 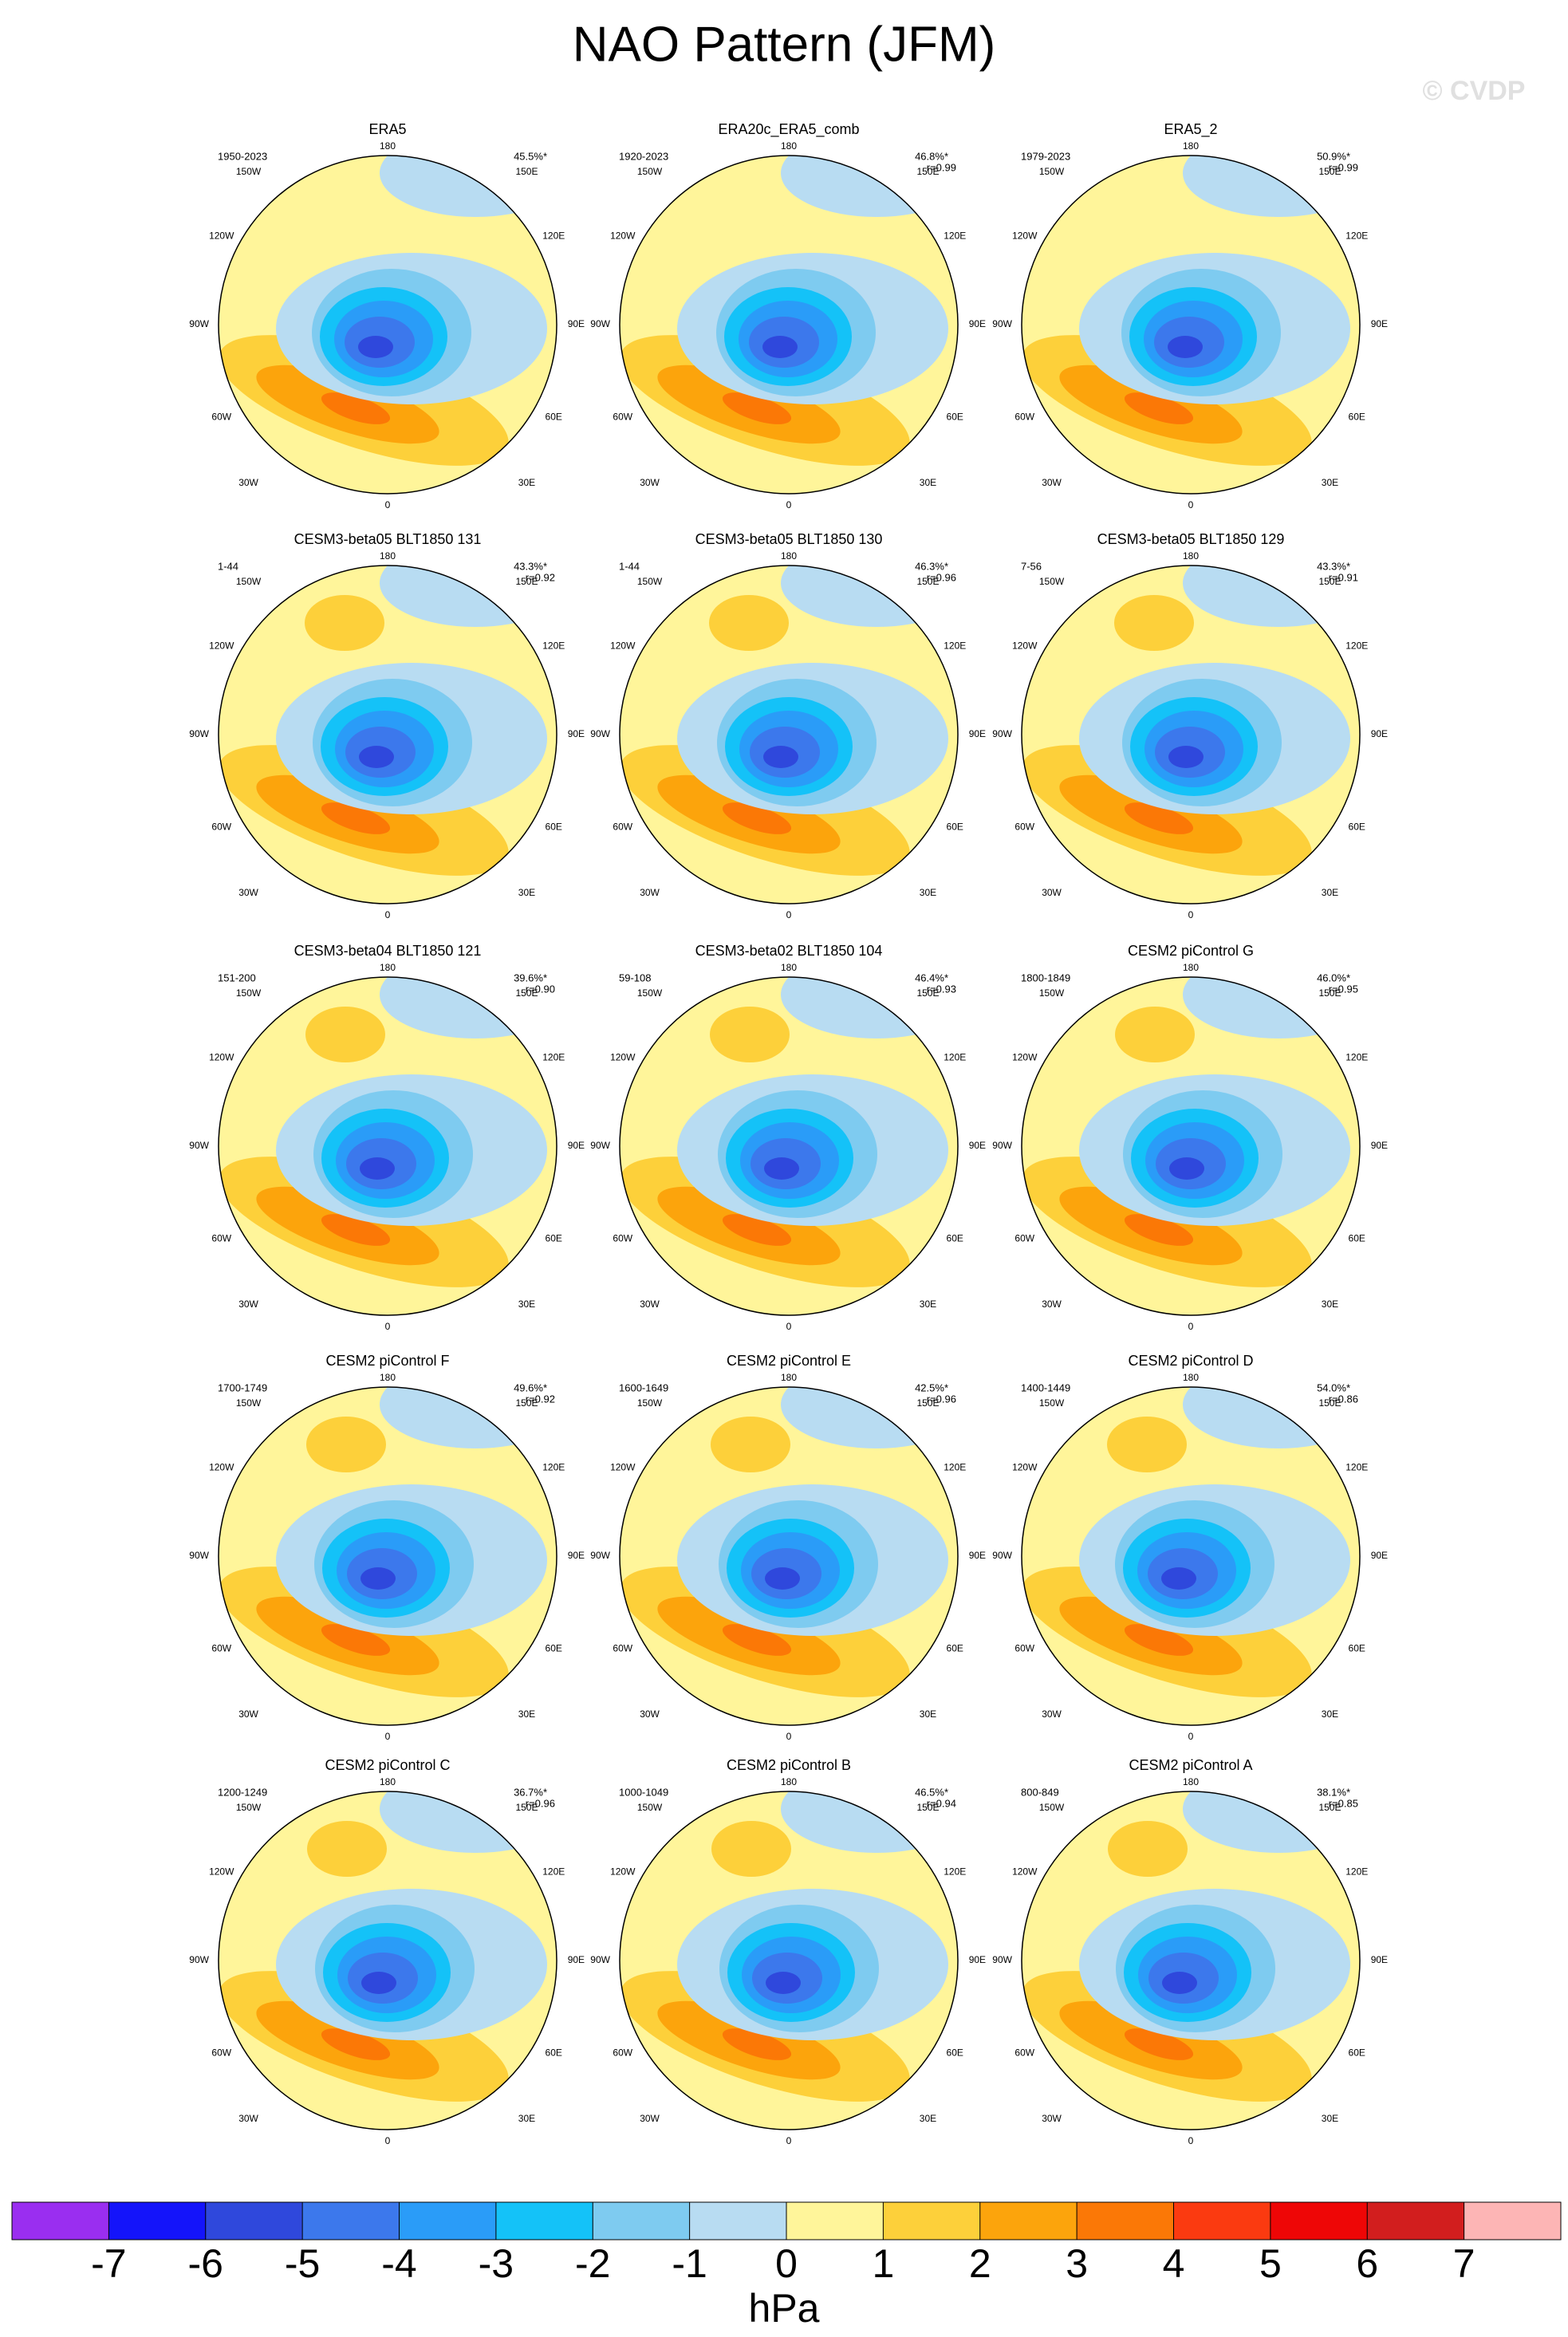 What do you see at coordinates (205, 2263) in the screenshot?
I see `colorbar-tick-label: -6` at bounding box center [205, 2263].